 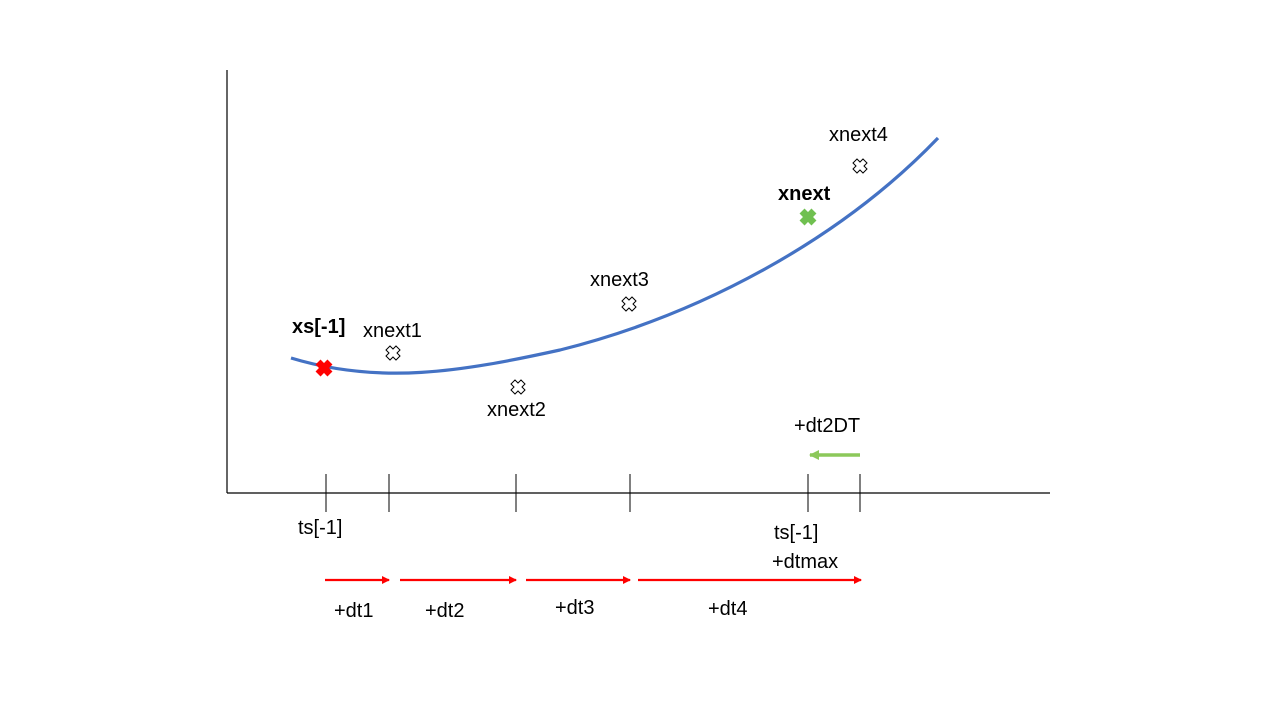 What do you see at coordinates (393, 353) in the screenshot?
I see `xnext1-marker` at bounding box center [393, 353].